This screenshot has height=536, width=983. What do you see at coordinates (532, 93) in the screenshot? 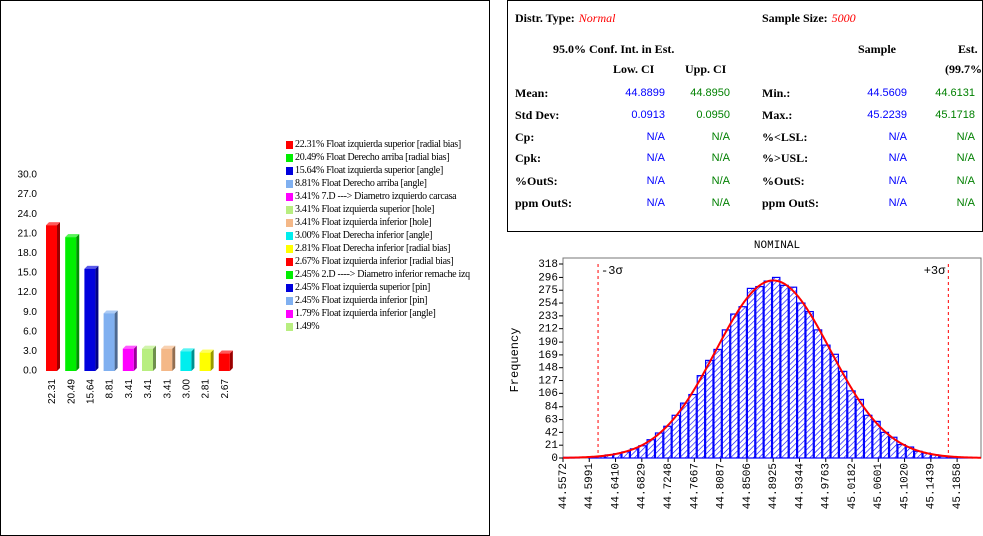
I see `row-label: Mean:` at bounding box center [532, 93].